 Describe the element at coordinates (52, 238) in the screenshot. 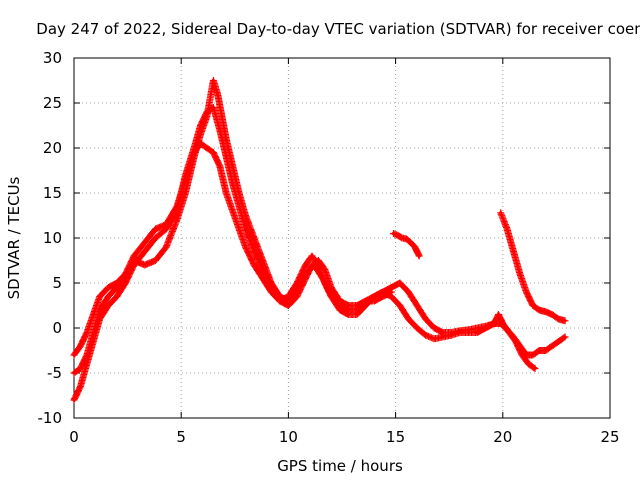

I see `y-tick-label: 10` at that location.